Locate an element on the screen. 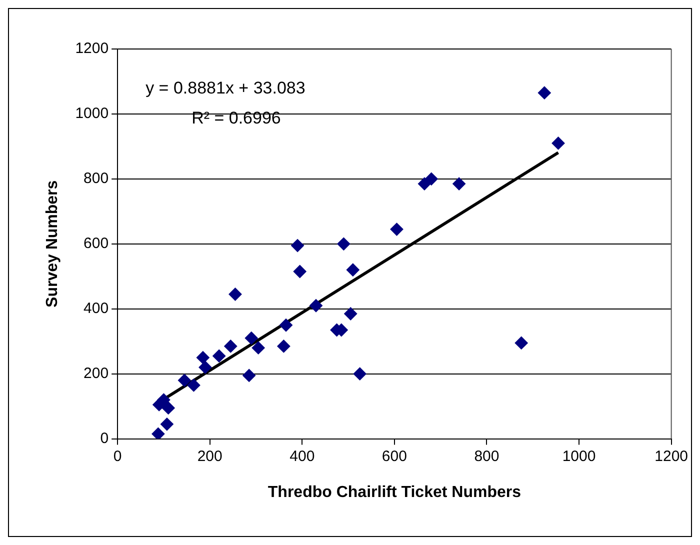  annotation: y = 0.8881x + 33.083 is located at coordinates (226, 88).